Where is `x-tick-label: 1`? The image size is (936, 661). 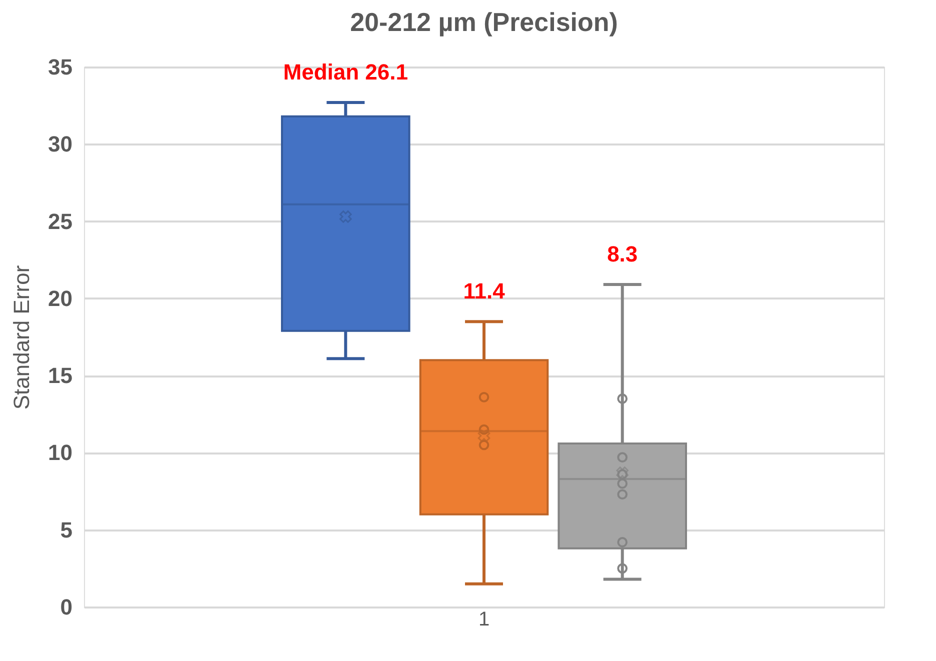 x-tick-label: 1 is located at coordinates (484, 619).